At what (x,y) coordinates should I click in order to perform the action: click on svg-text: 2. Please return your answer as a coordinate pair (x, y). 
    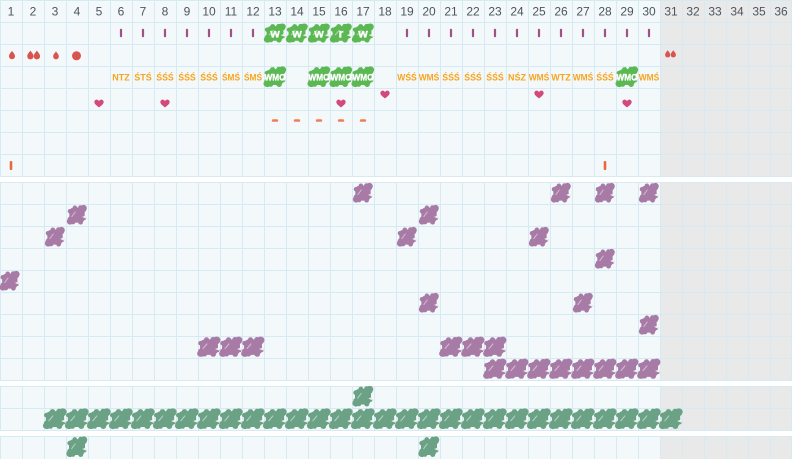
    Looking at the image, I should click on (33, 11).